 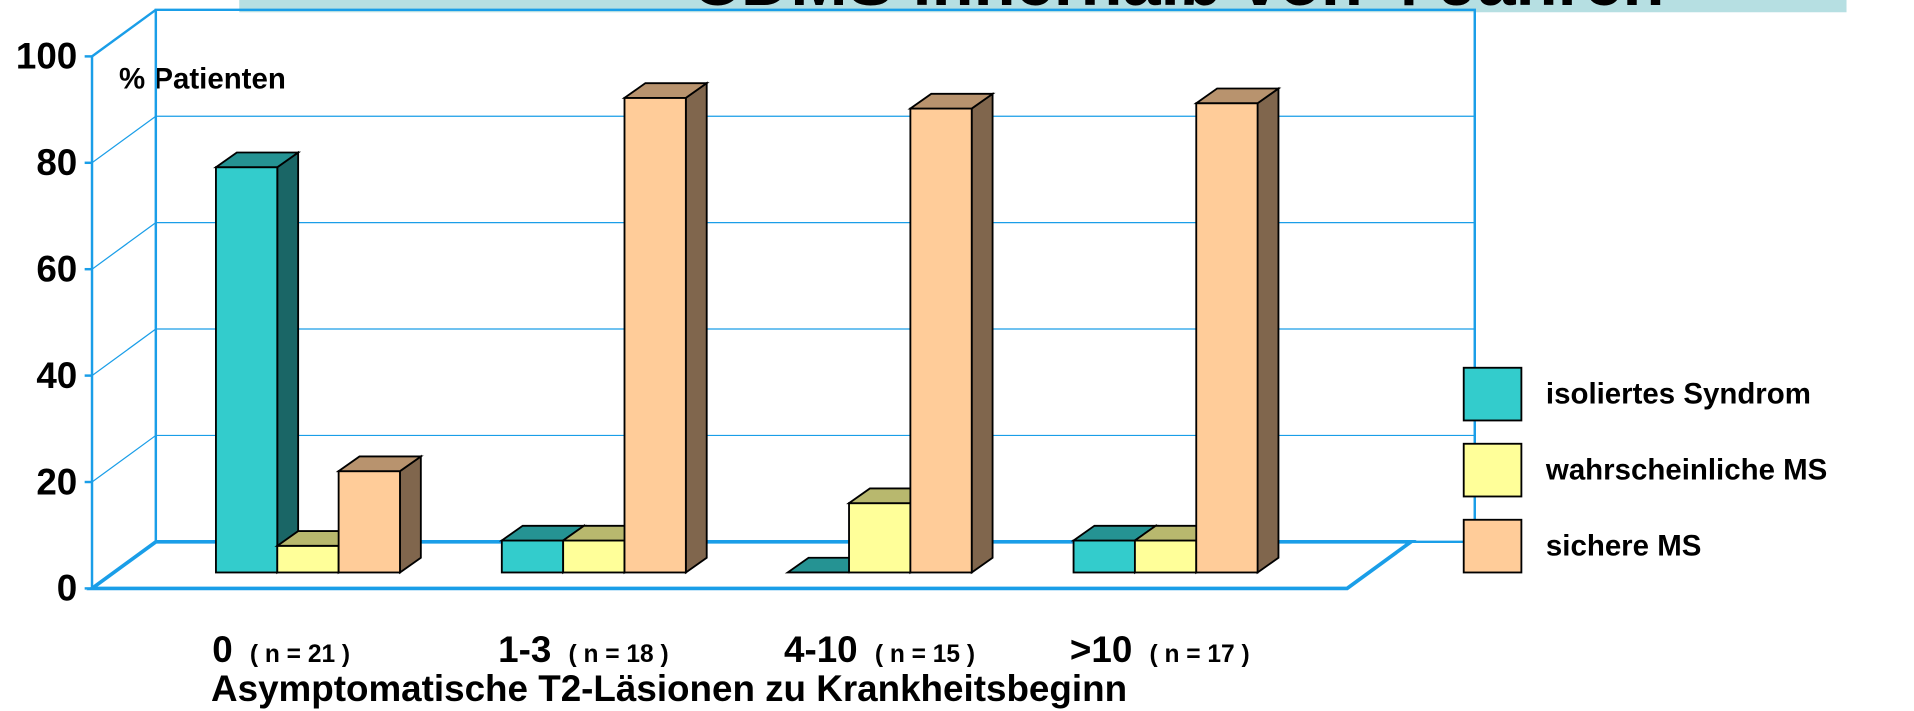 What do you see at coordinates (56, 268) in the screenshot?
I see `y-tick-label: 60` at bounding box center [56, 268].